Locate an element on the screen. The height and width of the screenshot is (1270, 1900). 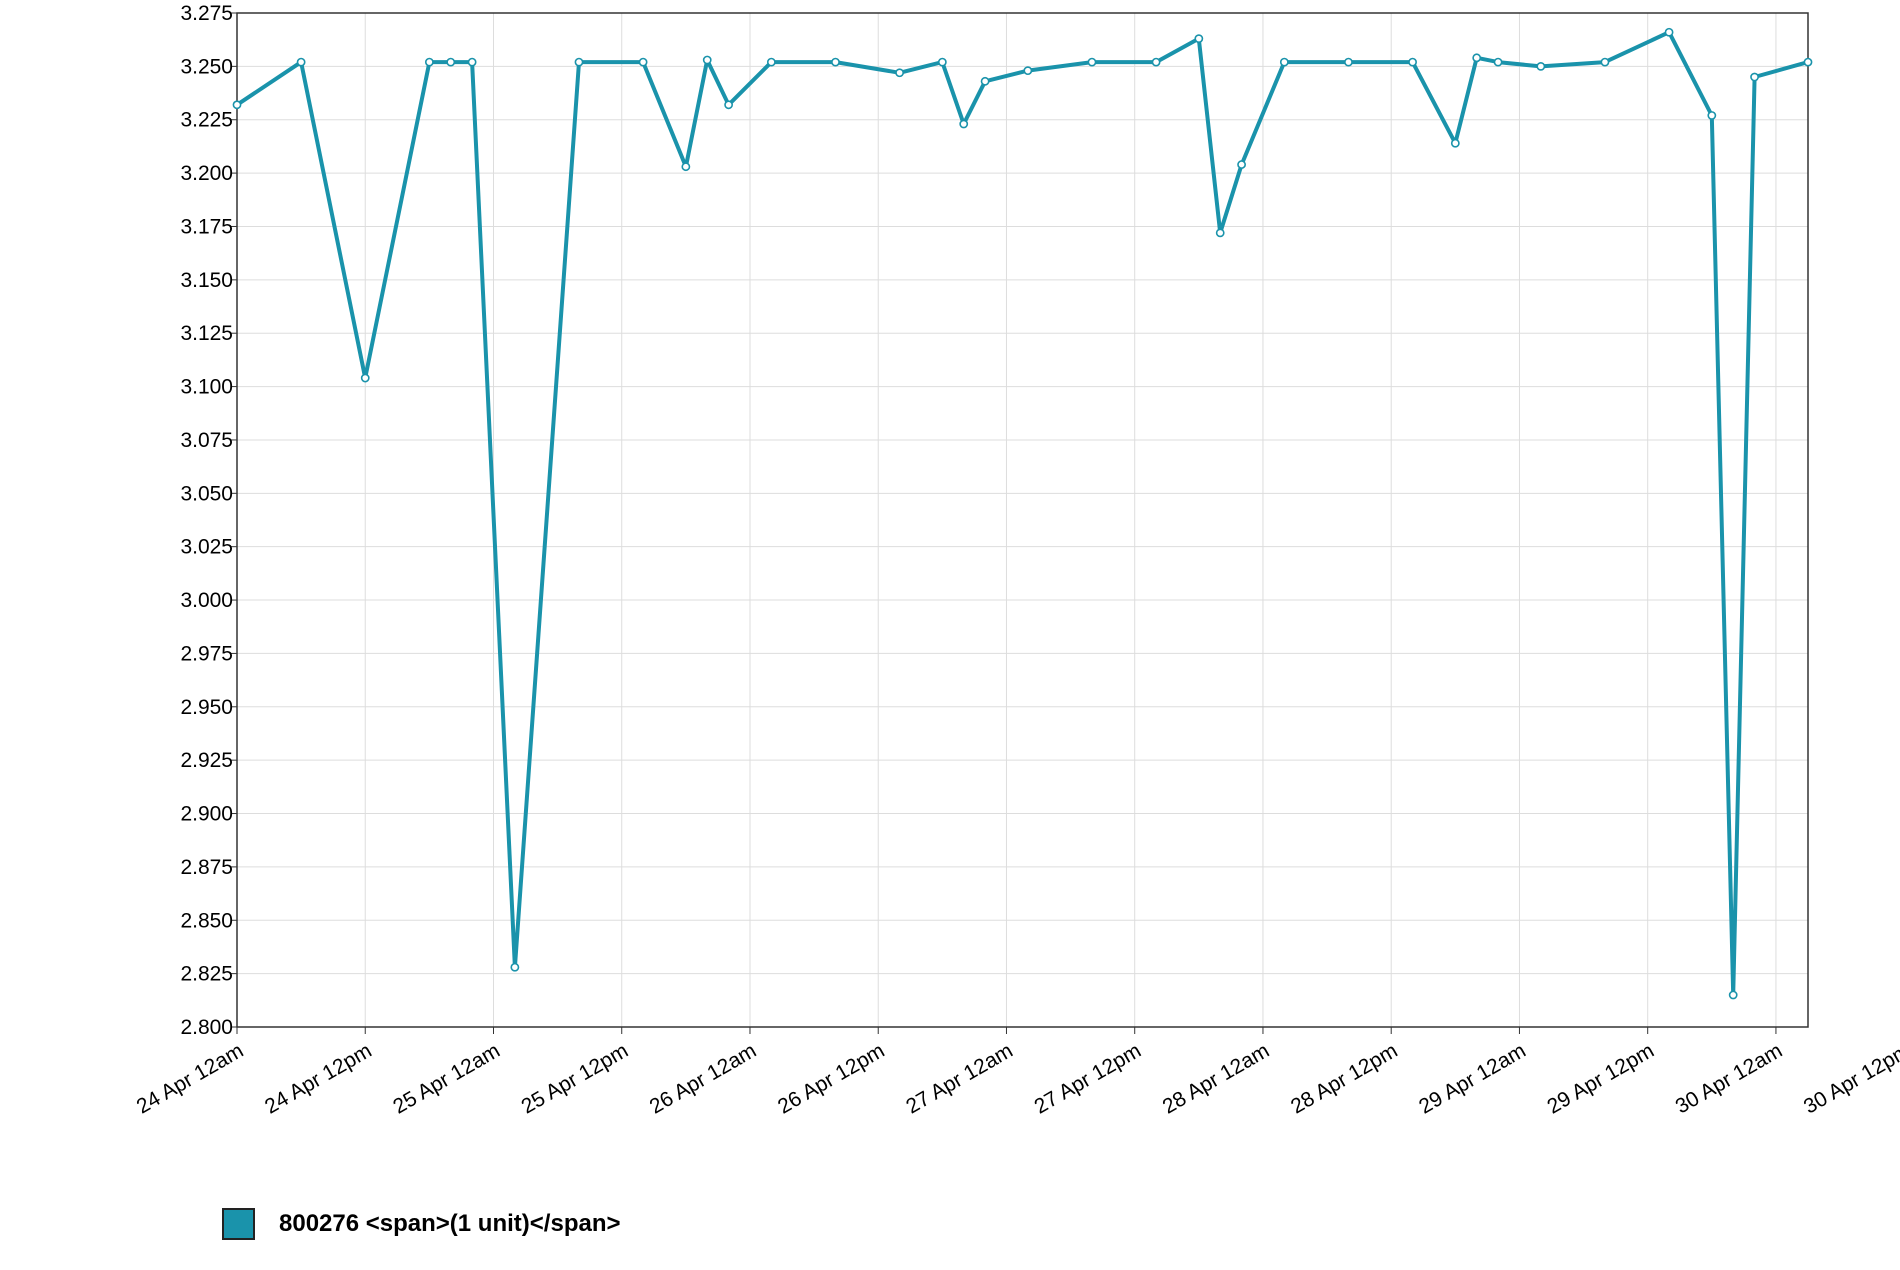
x-tick-label: 27 Apr 12pm is located at coordinates (1087, 1078).